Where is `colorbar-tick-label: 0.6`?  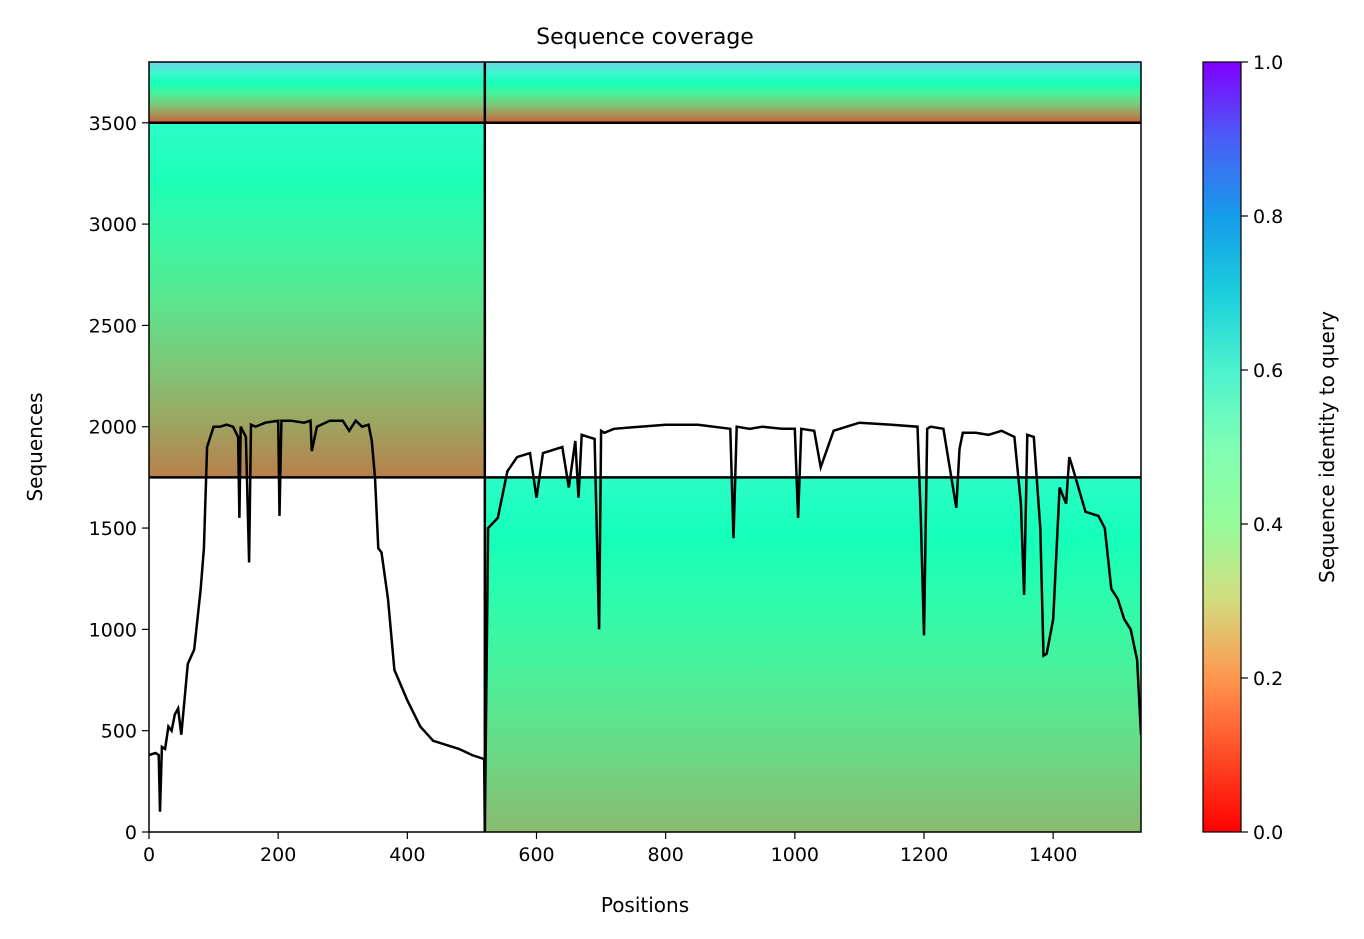
colorbar-tick-label: 0.6 is located at coordinates (1268, 371).